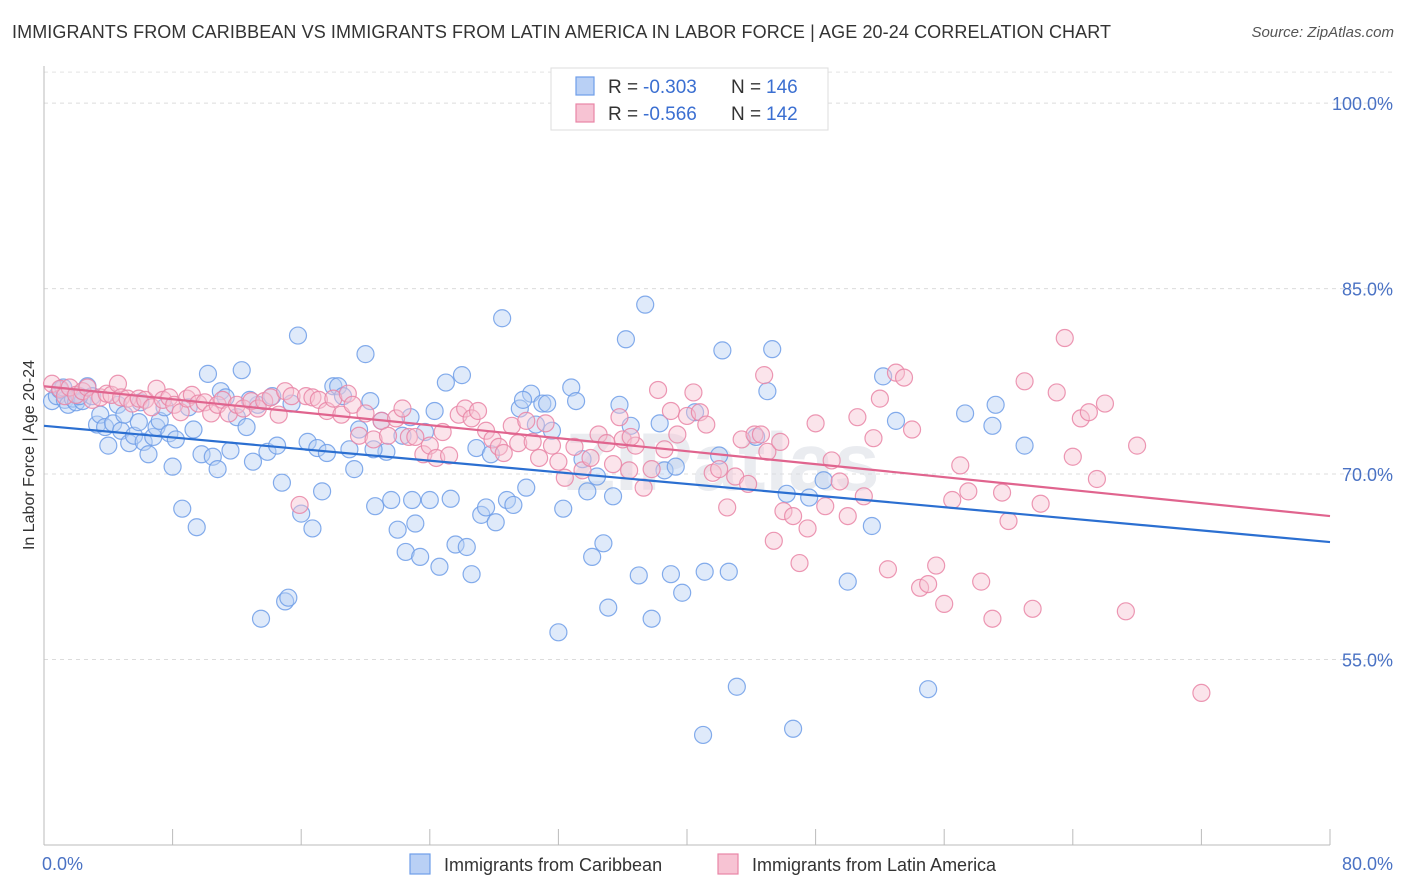  What do you see at coordinates (874, 865) in the screenshot?
I see `legend-label: Immigrants from Latin America` at bounding box center [874, 865].